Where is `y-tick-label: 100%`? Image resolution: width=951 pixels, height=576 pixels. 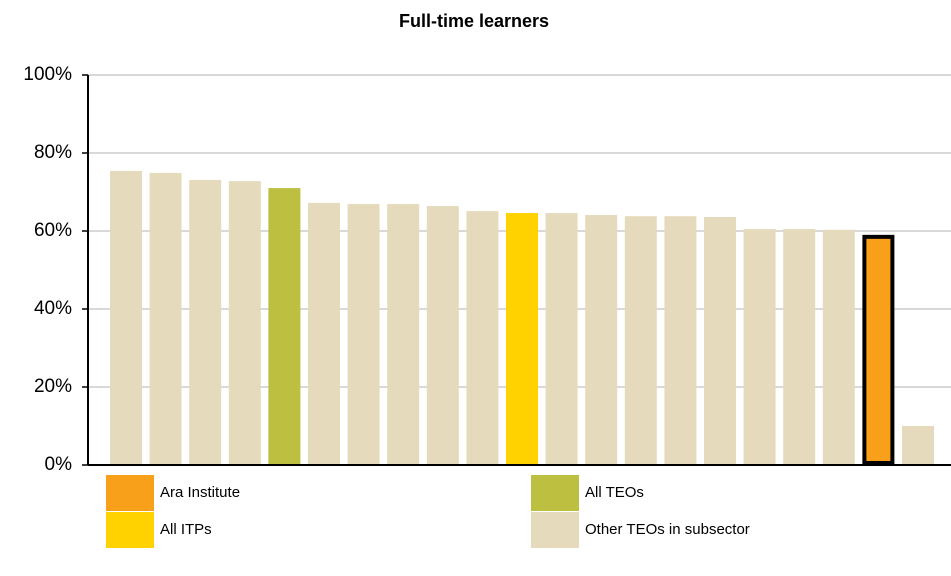
y-tick-label: 100% is located at coordinates (47, 74).